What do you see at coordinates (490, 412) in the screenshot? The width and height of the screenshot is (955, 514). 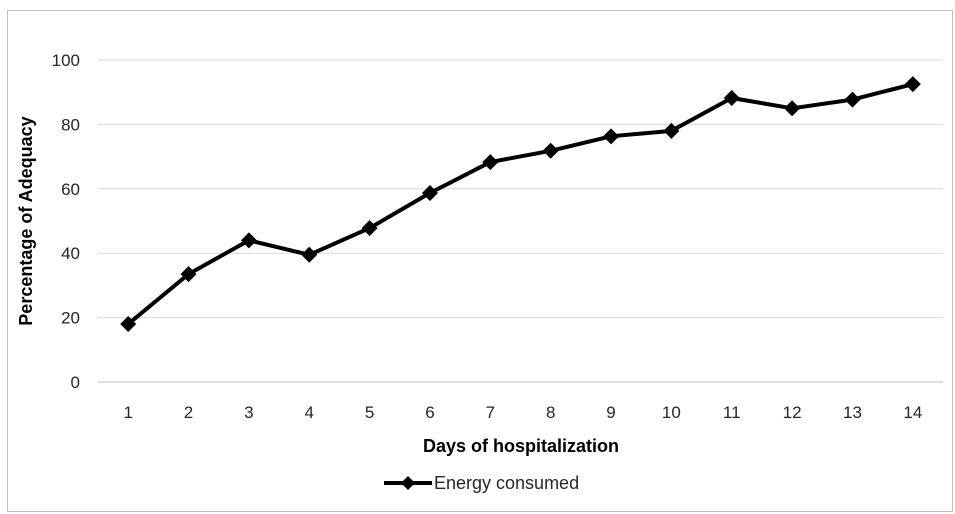 I see `x-tick-label: 7` at bounding box center [490, 412].